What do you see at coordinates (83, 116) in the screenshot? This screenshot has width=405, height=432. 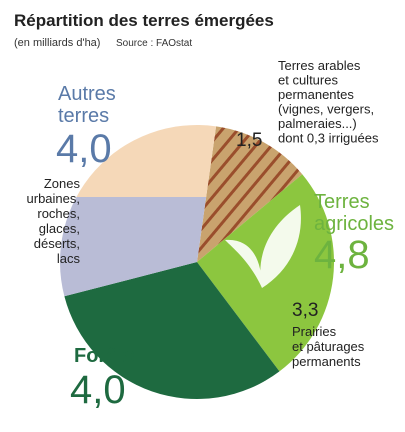 I see `label-line: terres` at bounding box center [83, 116].